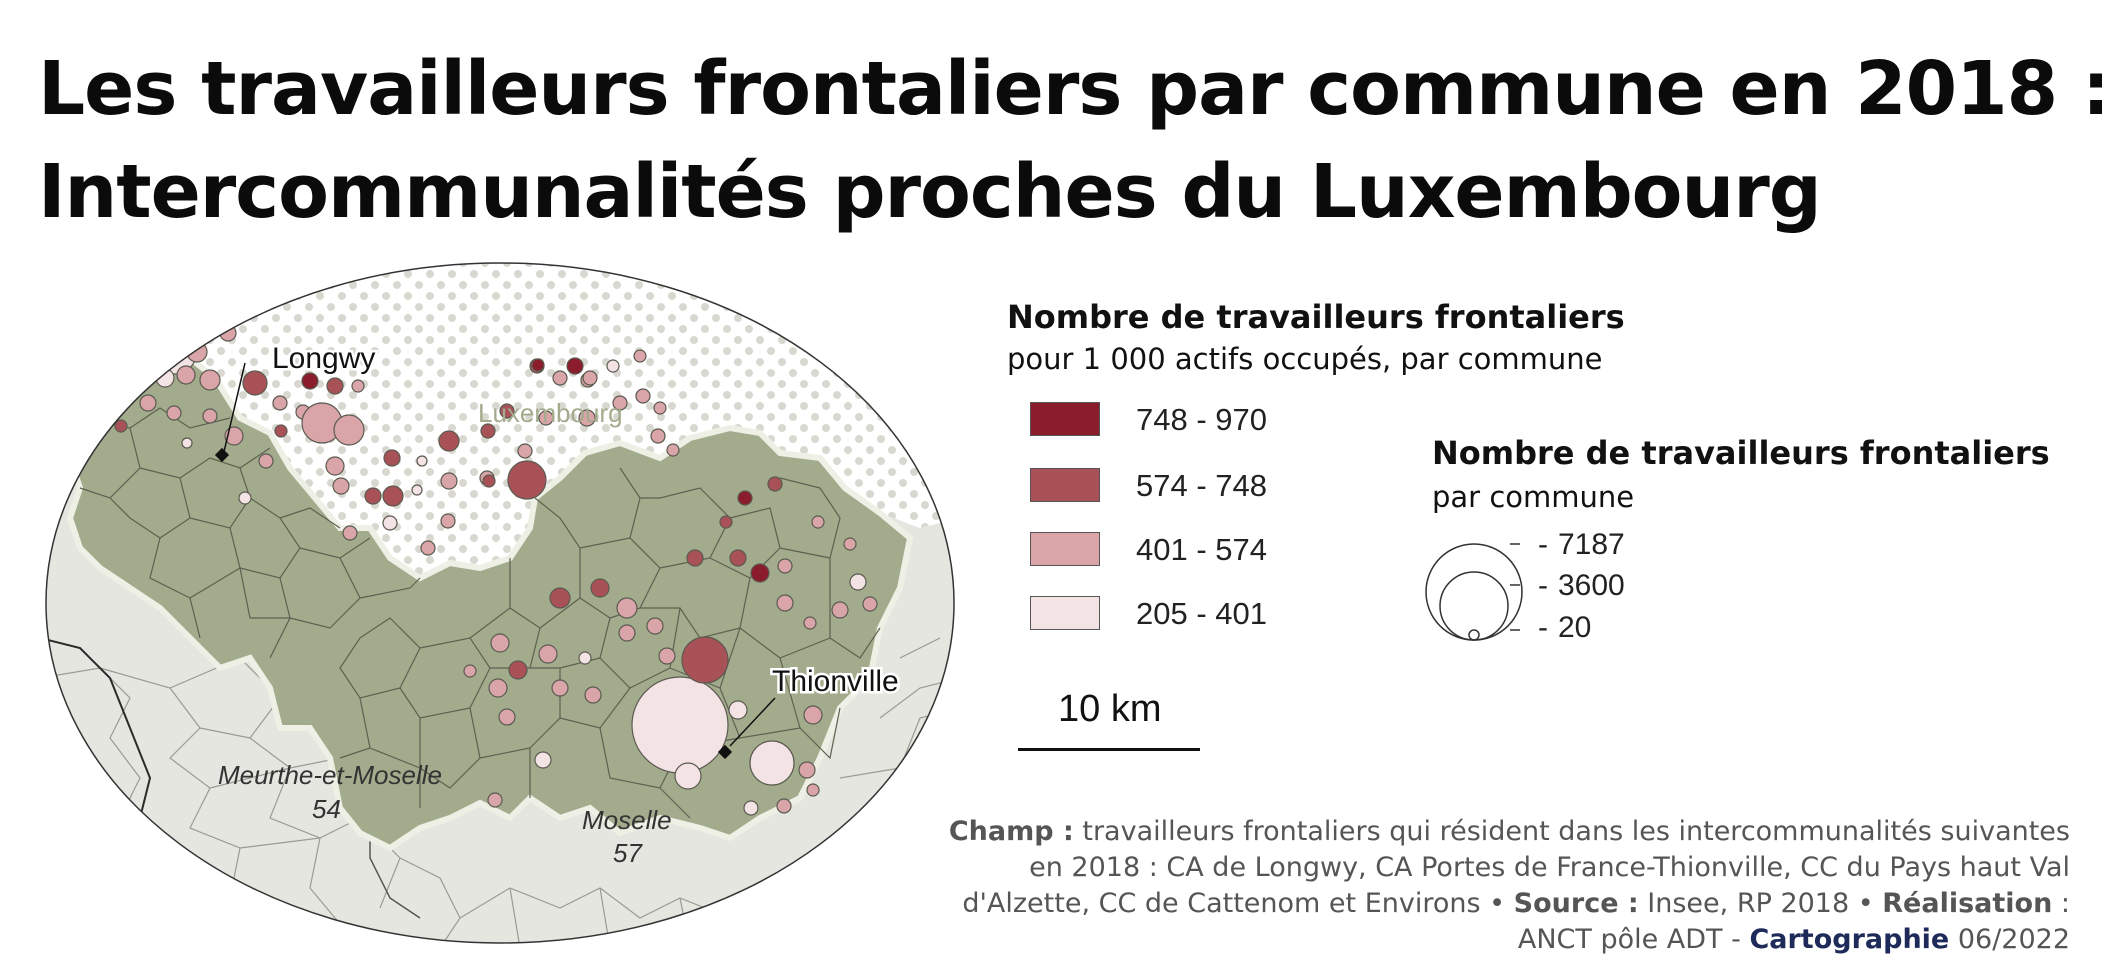 The width and height of the screenshot is (2102, 980). Describe the element at coordinates (1201, 419) in the screenshot. I see `legend-class-label: 748 - 970` at that location.